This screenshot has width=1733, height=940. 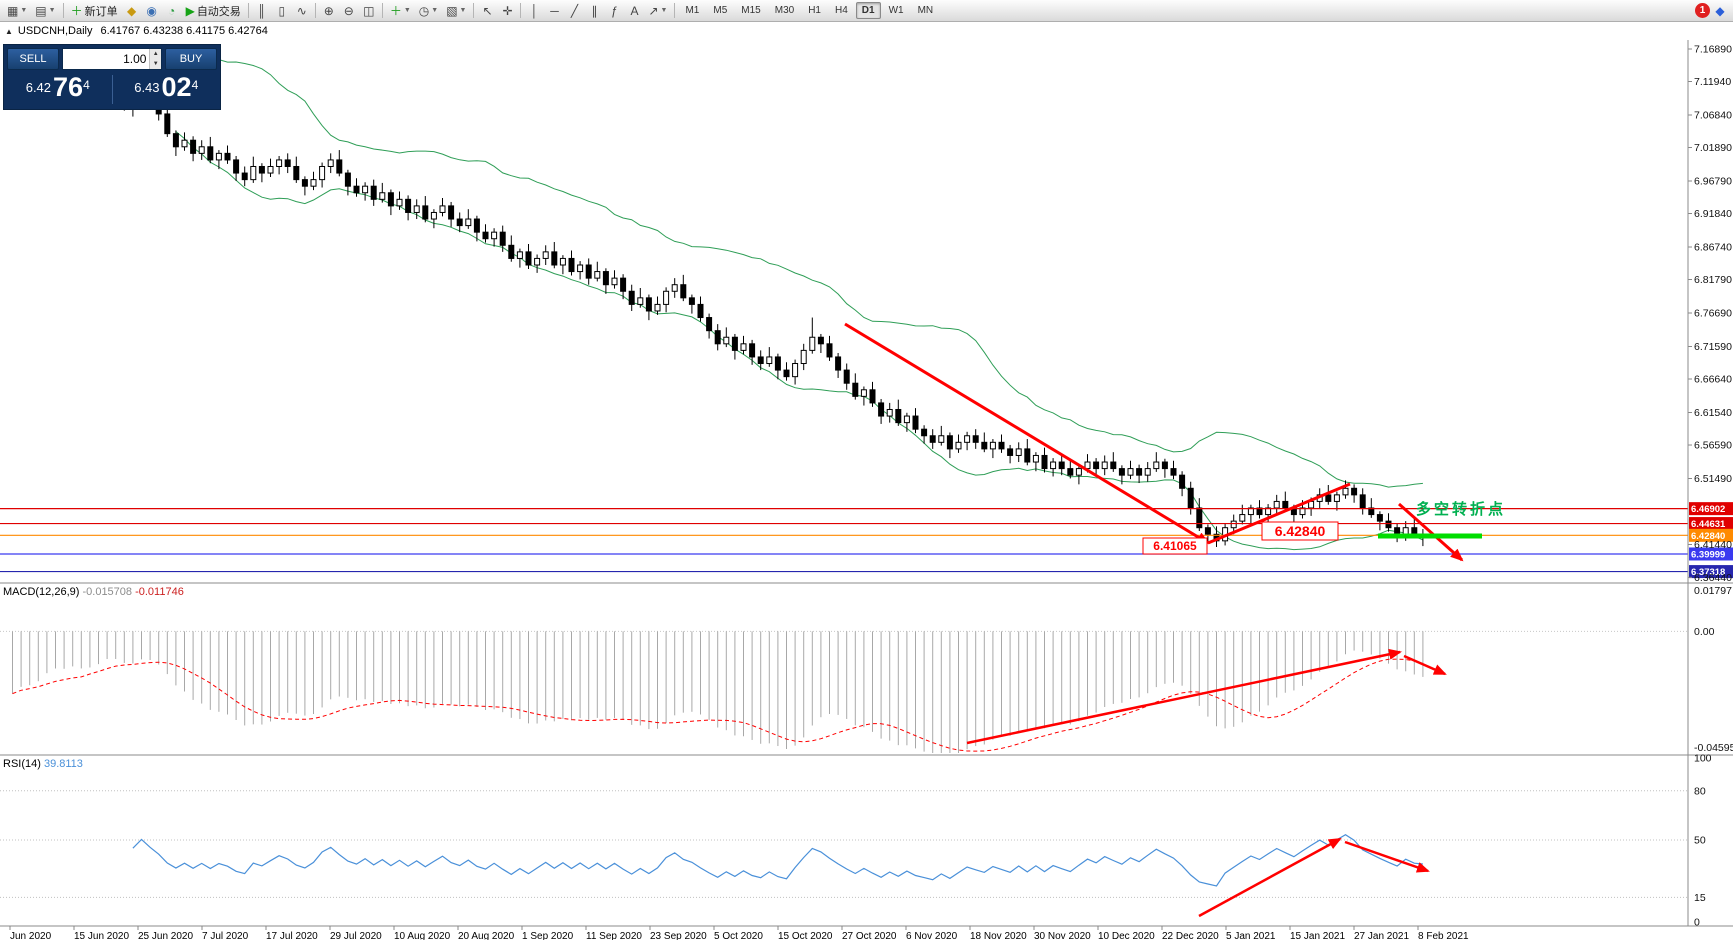 What do you see at coordinates (548, 935) in the screenshot?
I see `date-label: 1 Sep 2020` at bounding box center [548, 935].